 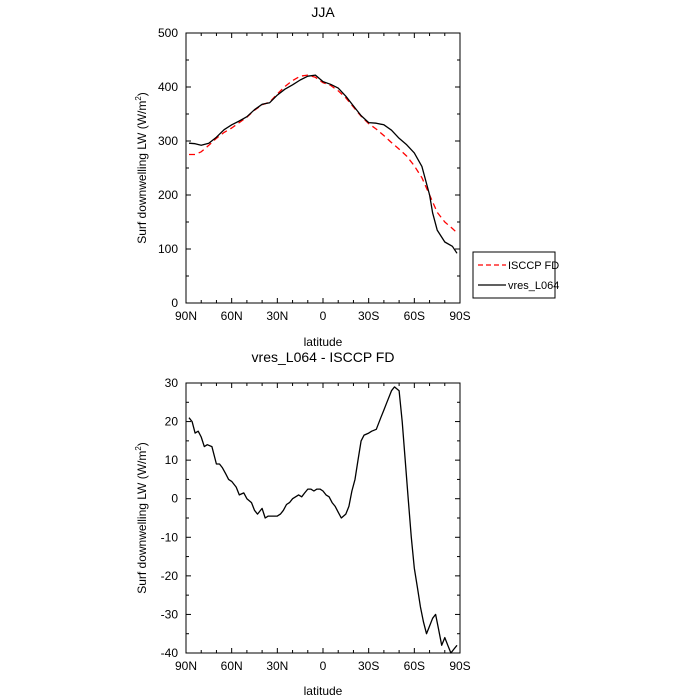 I want to click on series-line-vres-l064, so click(x=323, y=164).